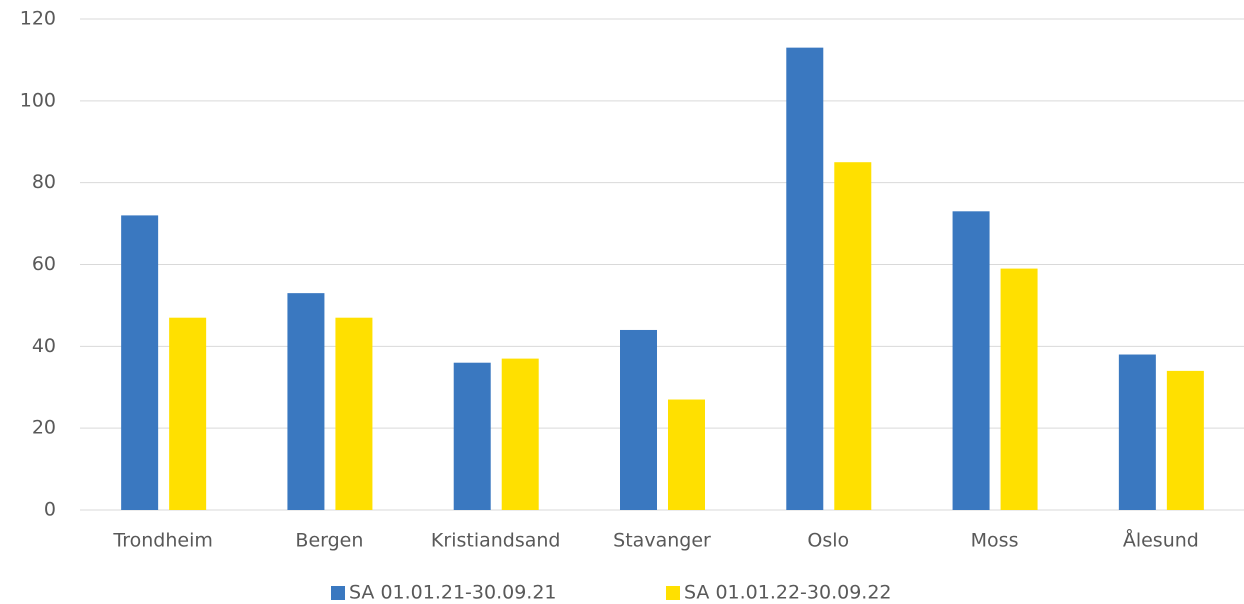  Describe the element at coordinates (995, 541) in the screenshot. I see `x-tick-label: Moss` at that location.